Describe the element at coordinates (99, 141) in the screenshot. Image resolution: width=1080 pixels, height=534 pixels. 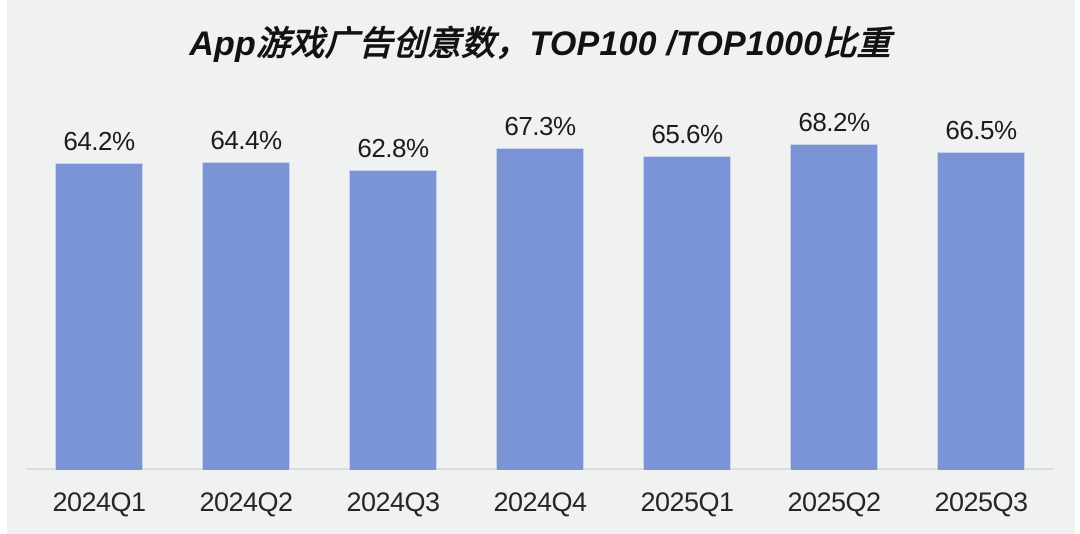
I see `bar-value-label: 64.2%` at that location.